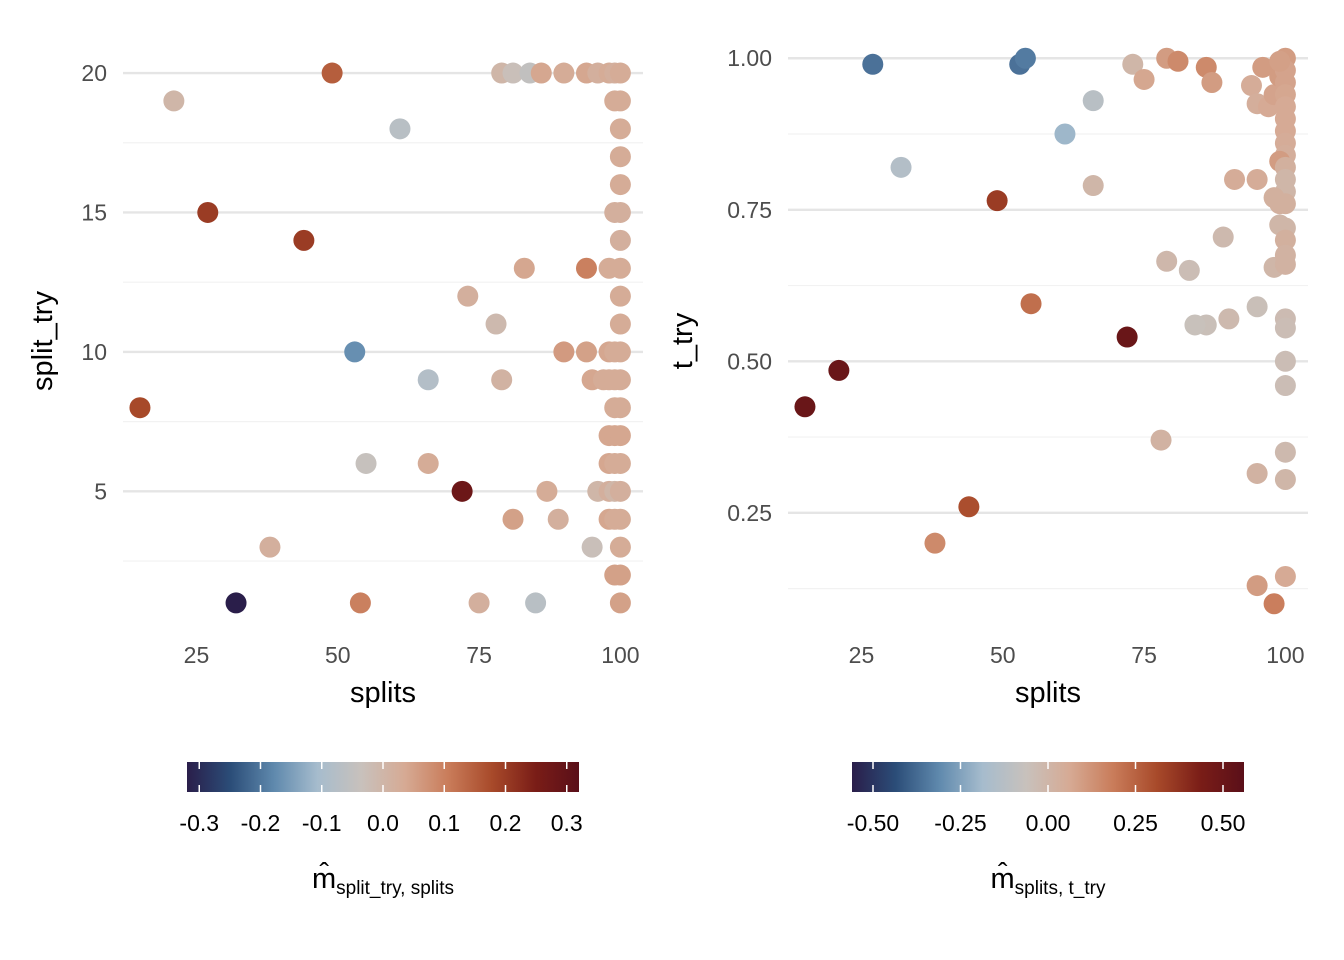 The width and height of the screenshot is (1344, 960). What do you see at coordinates (1144, 655) in the screenshot?
I see `x-tick-label: 75` at bounding box center [1144, 655].